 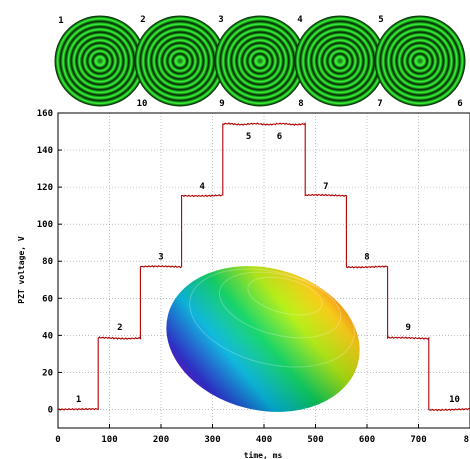 I want to click on y-tick-label: 160, so click(x=45, y=114).